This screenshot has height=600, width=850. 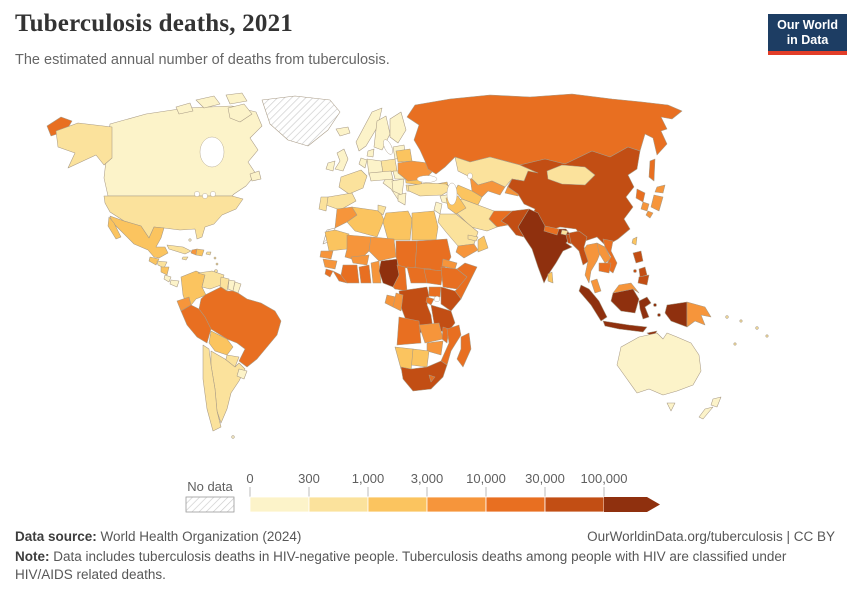 What do you see at coordinates (643, 272) in the screenshot?
I see `country-philippines-visayas` at bounding box center [643, 272].